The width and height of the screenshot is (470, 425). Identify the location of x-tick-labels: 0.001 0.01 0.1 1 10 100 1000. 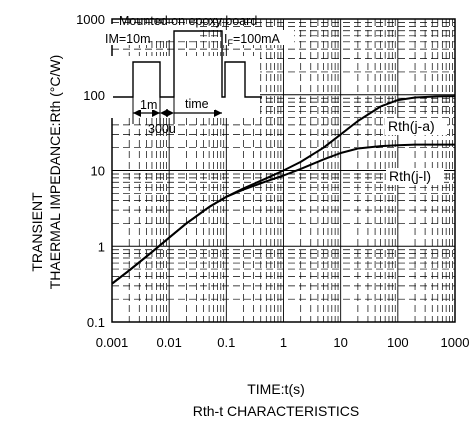
(283, 342).